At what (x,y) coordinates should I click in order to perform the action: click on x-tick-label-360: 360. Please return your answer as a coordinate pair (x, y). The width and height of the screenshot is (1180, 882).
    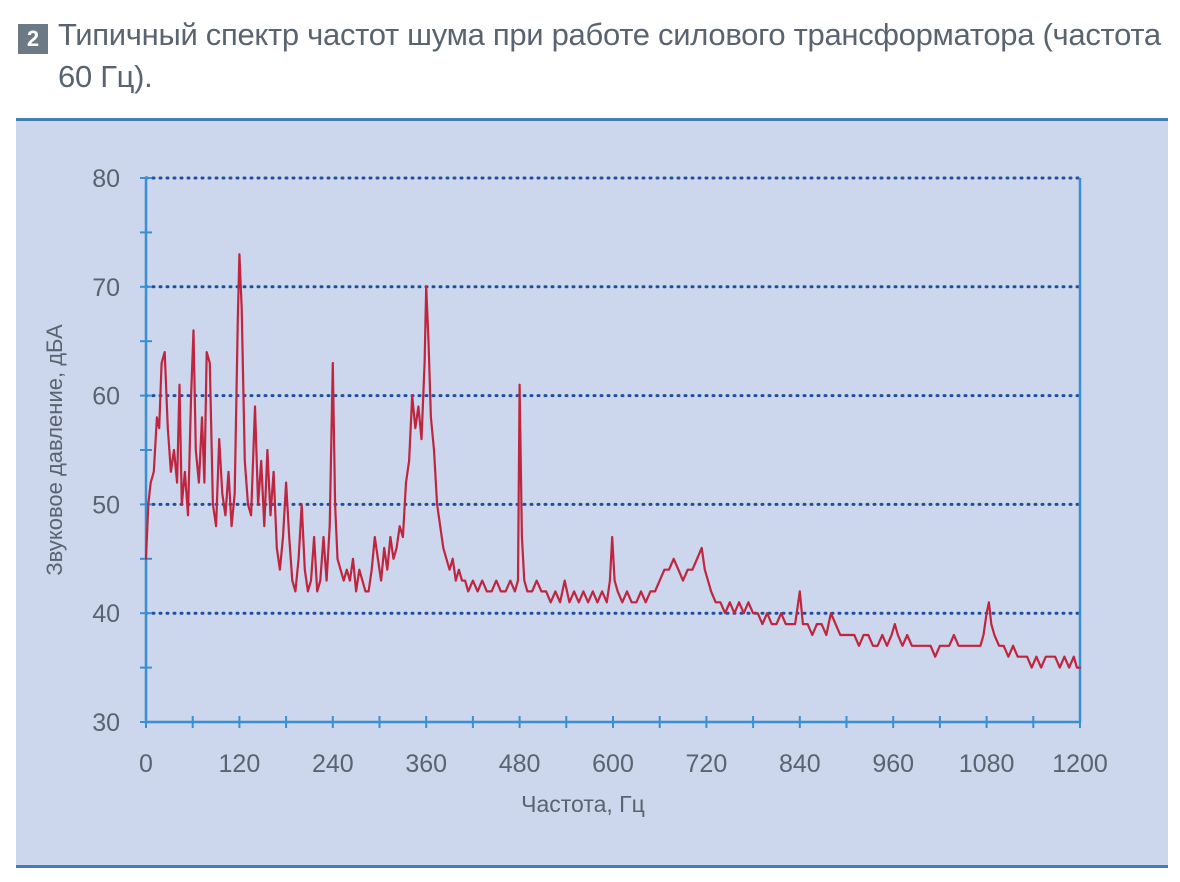
    Looking at the image, I should click on (426, 764).